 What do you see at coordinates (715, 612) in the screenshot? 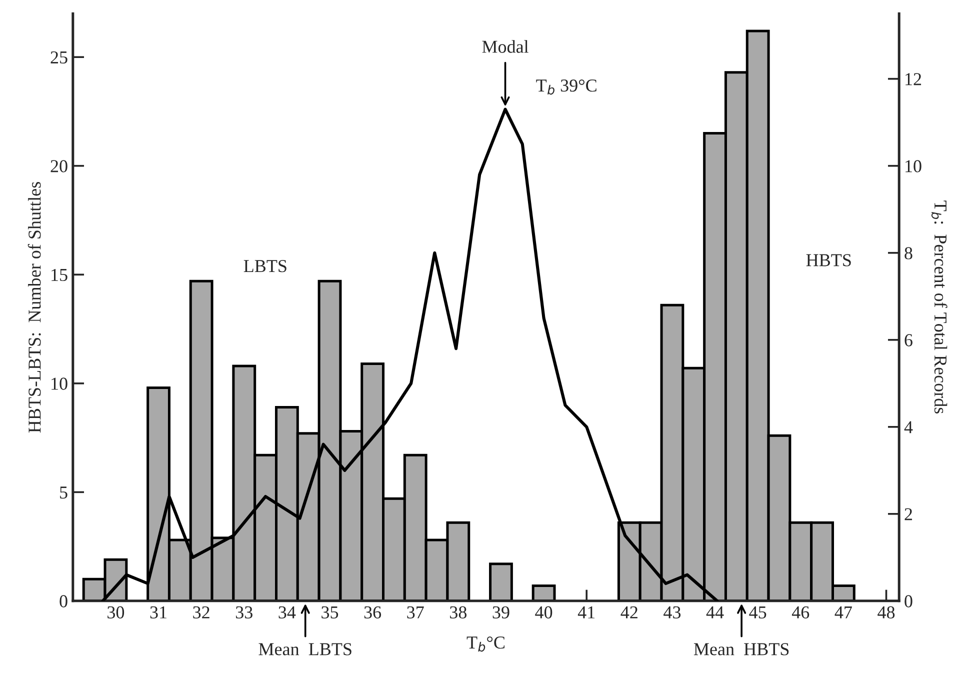
I see `x-tick-label: 44` at bounding box center [715, 612].